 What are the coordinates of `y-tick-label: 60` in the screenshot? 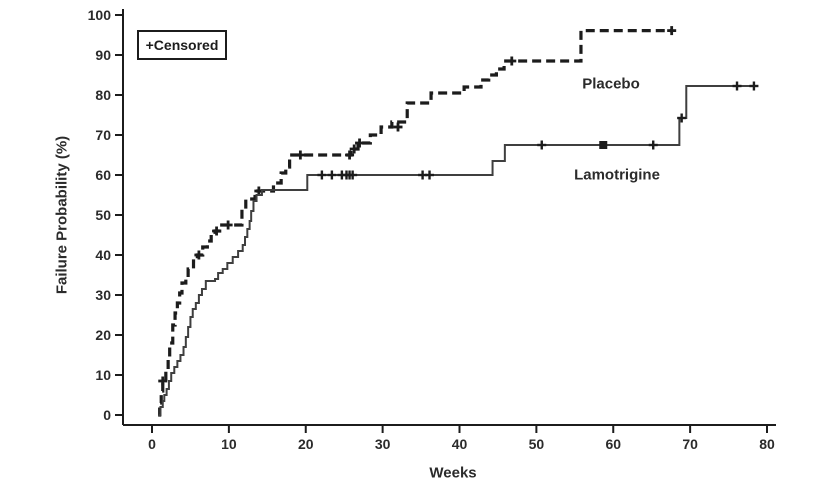 It's located at (103, 175).